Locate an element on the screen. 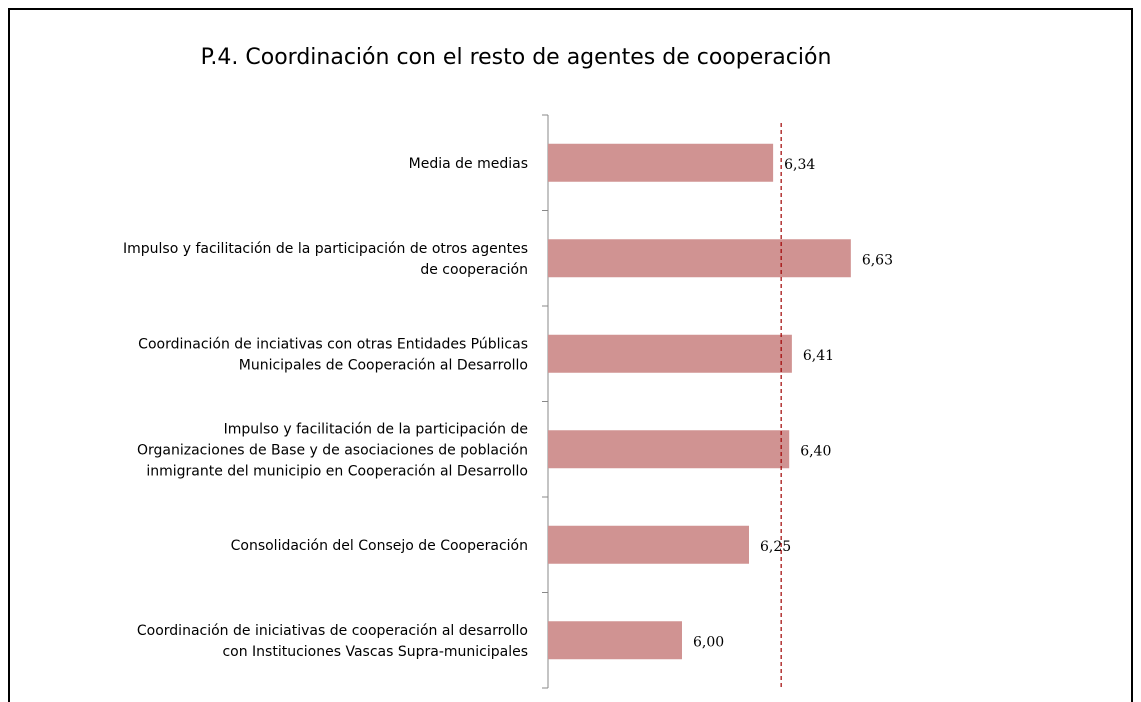 This screenshot has height=702, width=1141. value-label: 6,00 is located at coordinates (708, 642).